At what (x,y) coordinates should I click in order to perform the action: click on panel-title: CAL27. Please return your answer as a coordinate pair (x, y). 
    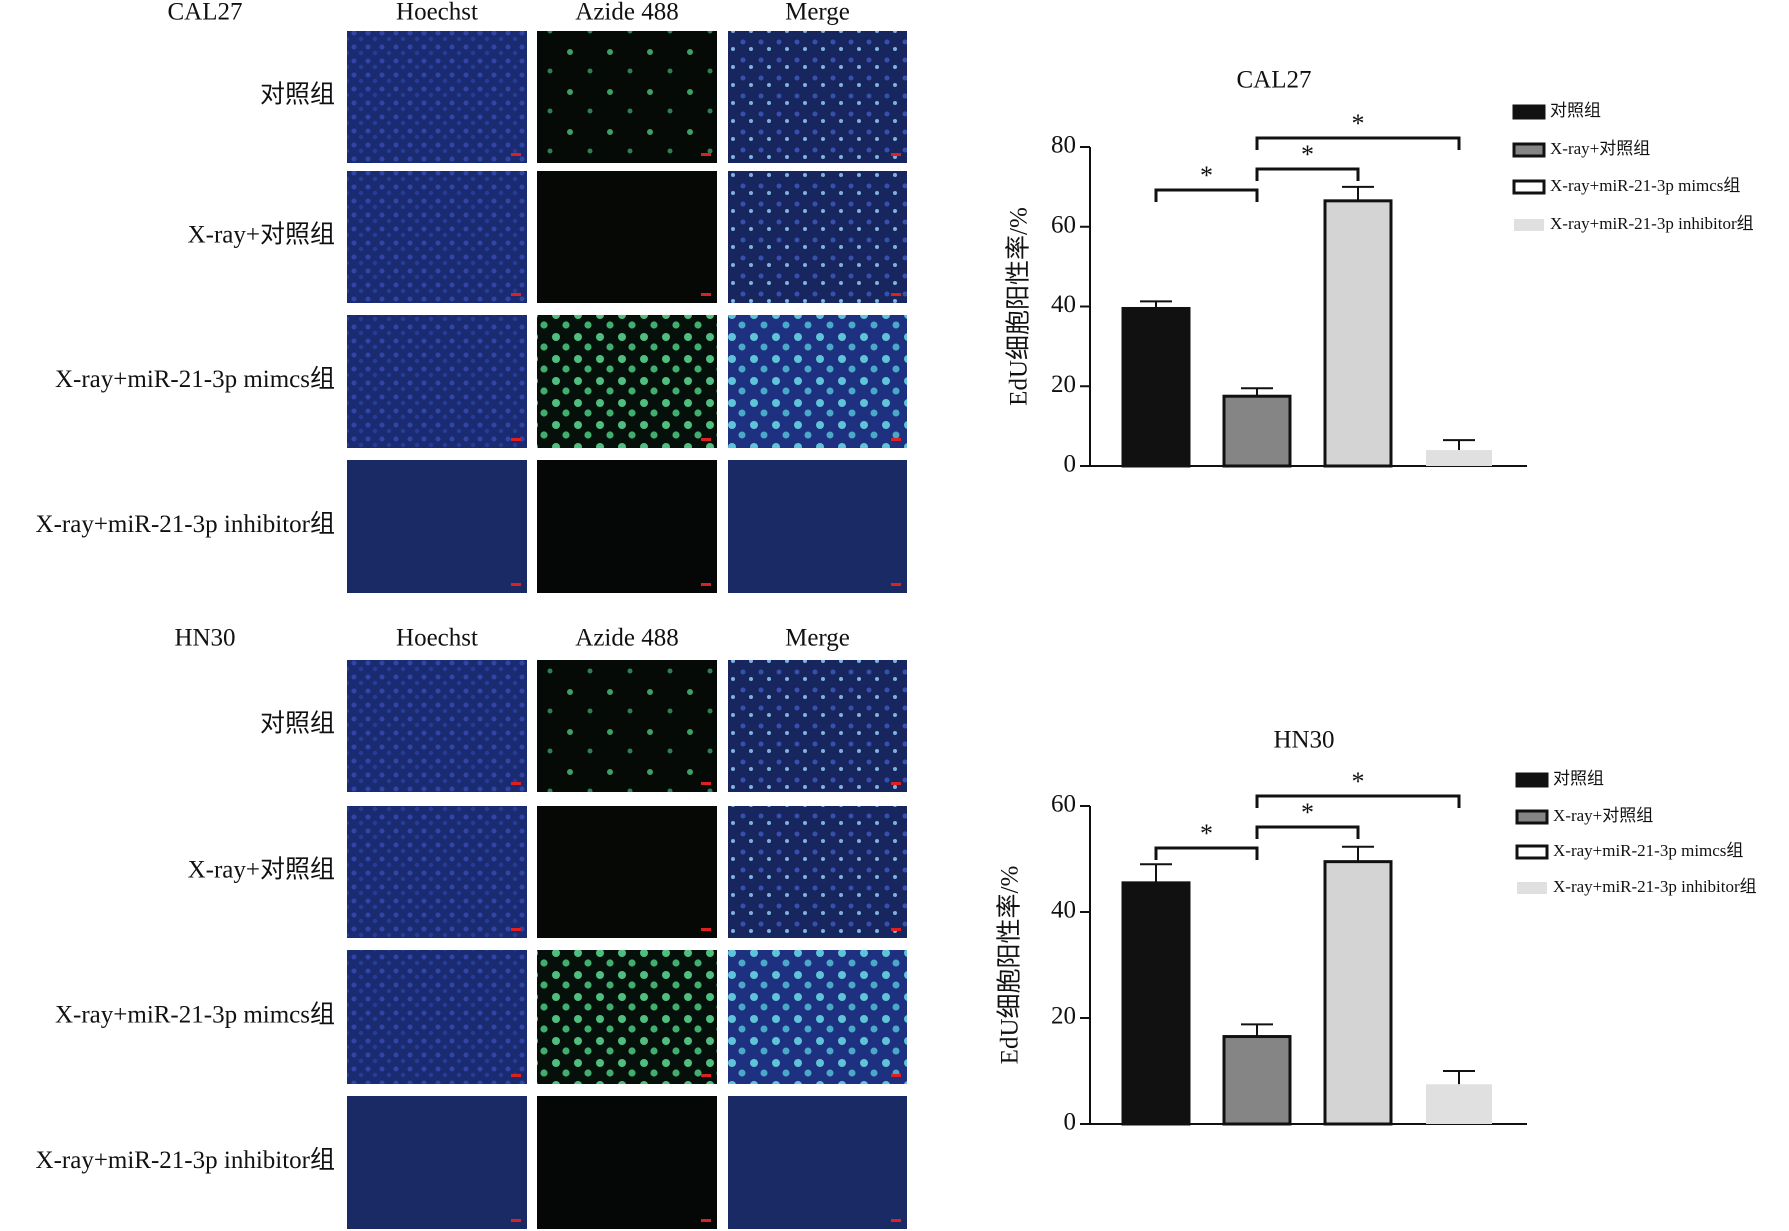
    Looking at the image, I should click on (205, 13).